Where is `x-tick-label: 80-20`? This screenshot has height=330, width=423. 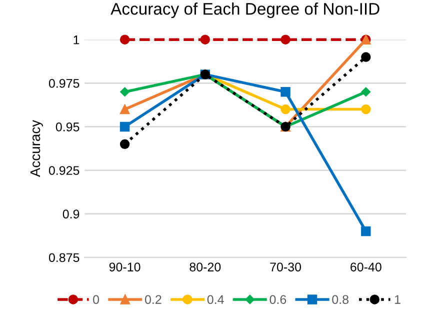
x-tick-label: 80-20 is located at coordinates (205, 267).